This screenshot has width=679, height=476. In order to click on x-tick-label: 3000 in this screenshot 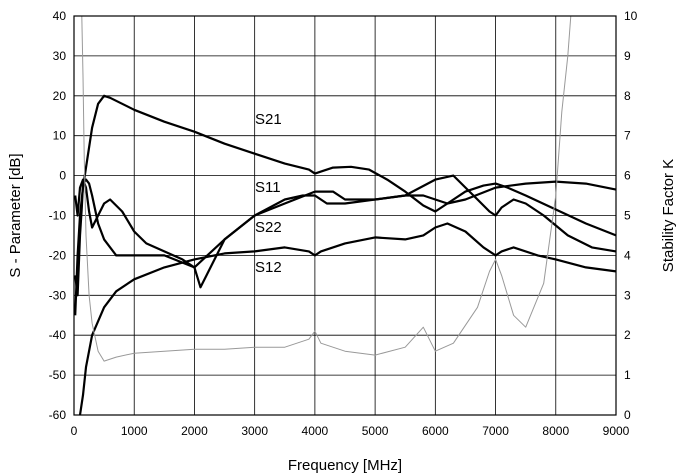, I will do `click(254, 431)`.